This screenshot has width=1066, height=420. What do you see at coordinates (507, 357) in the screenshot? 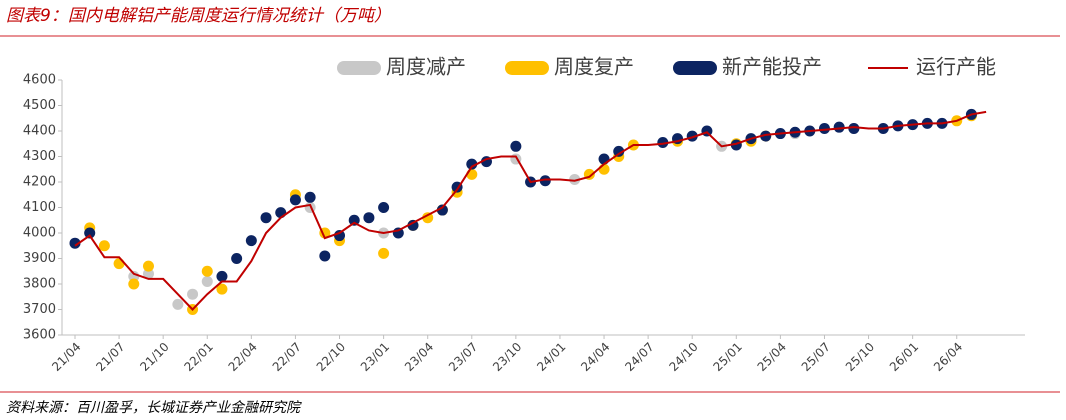
I see `x-tick-label: 23/10` at bounding box center [507, 357].